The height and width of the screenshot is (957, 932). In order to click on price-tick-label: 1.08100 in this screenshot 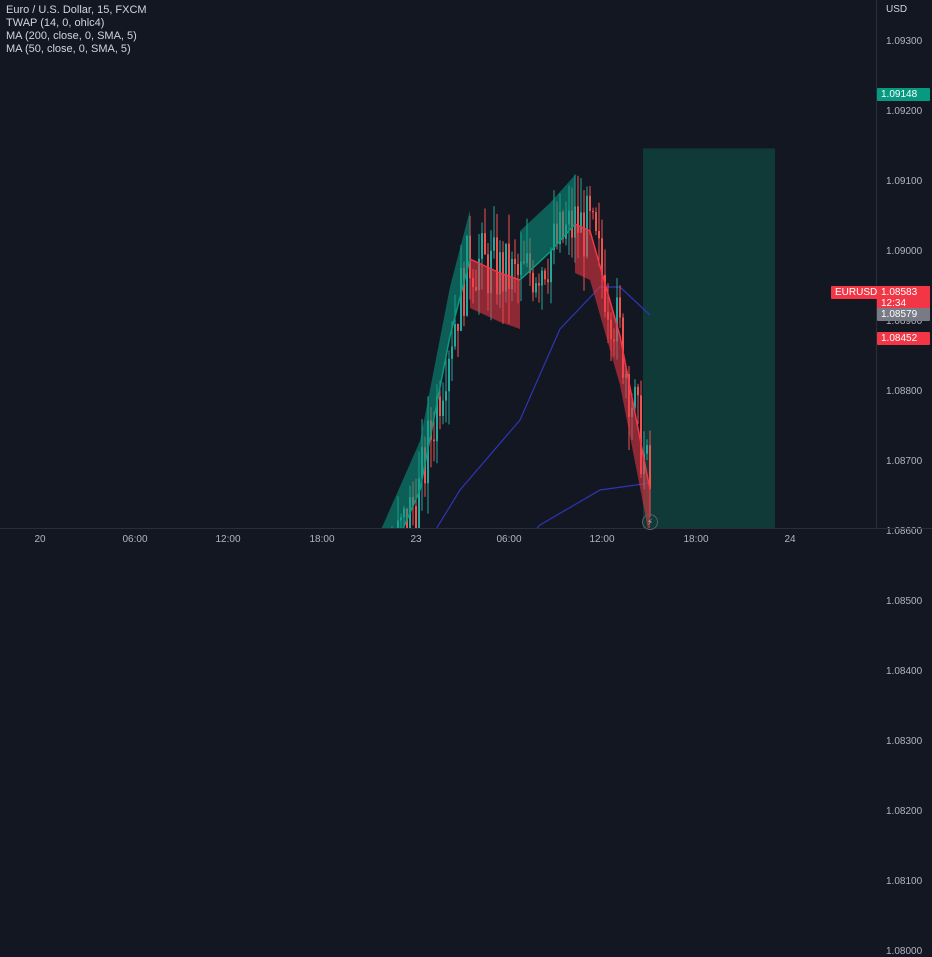, I will do `click(904, 881)`.